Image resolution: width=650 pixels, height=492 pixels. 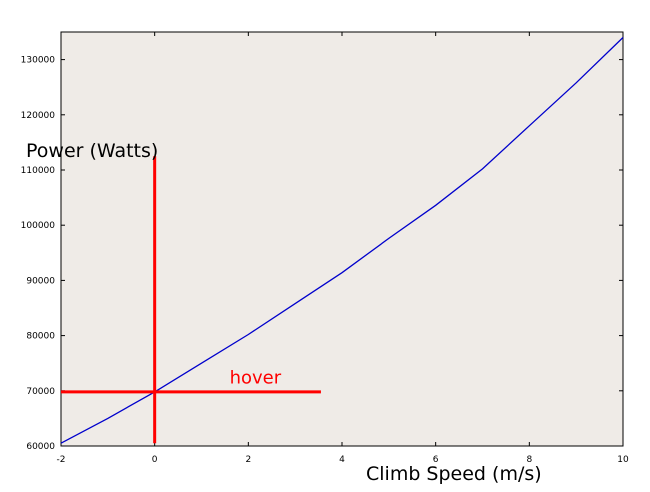 What do you see at coordinates (155, 460) in the screenshot?
I see `x-tick-label: 0` at bounding box center [155, 460].